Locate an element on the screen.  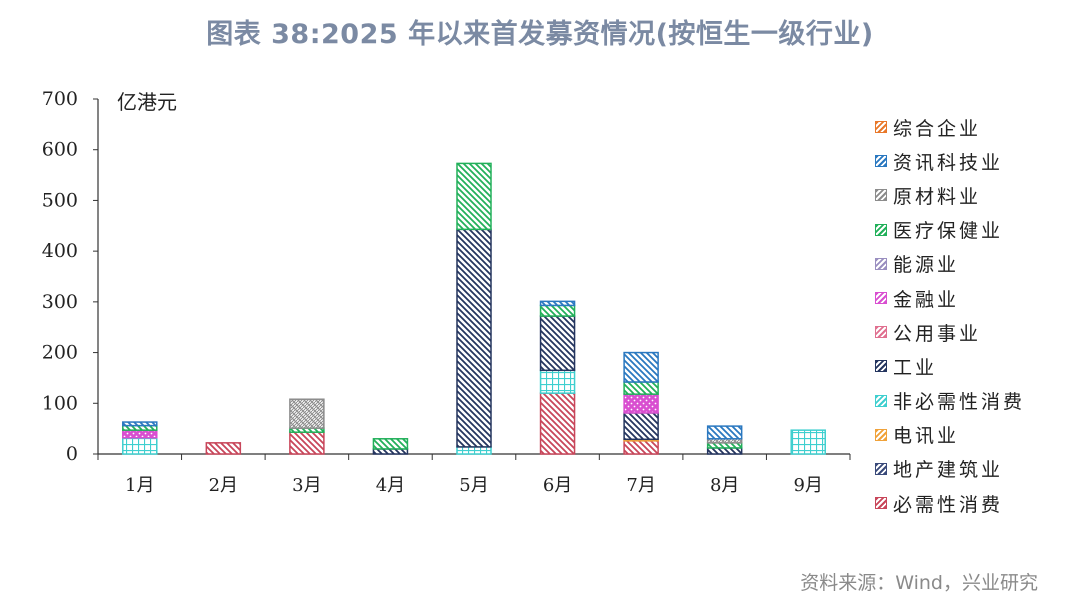
y-tick-label: 700 is located at coordinates (60, 99).